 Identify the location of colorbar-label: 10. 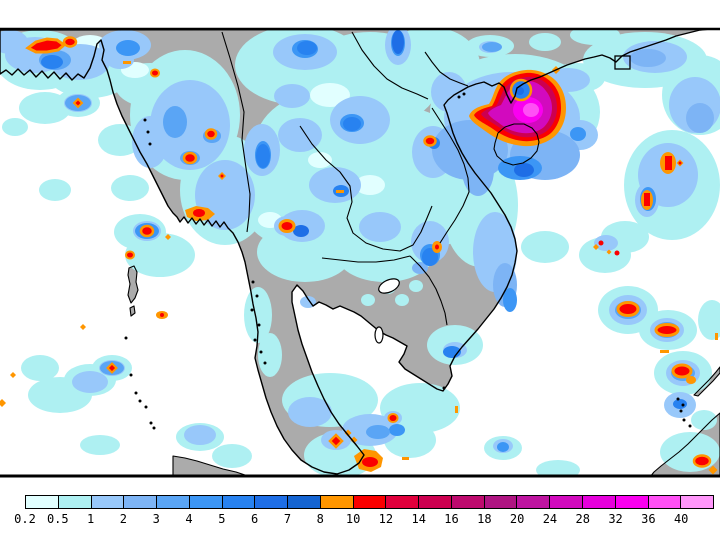
(353, 519).